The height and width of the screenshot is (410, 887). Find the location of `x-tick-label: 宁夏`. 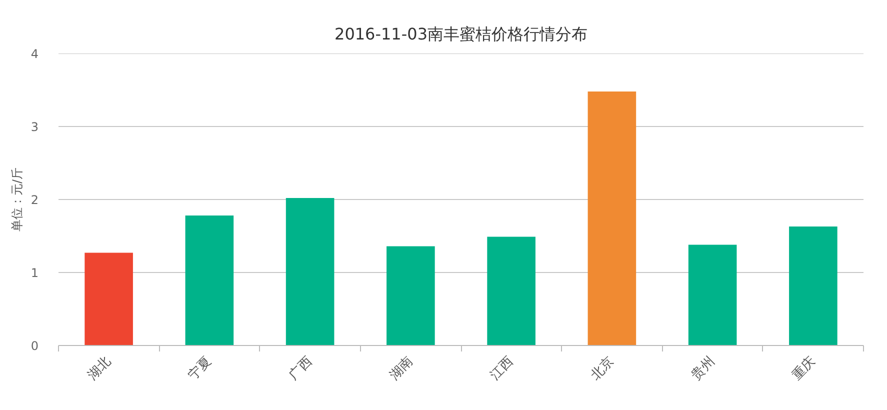

x-tick-label: 宁夏 is located at coordinates (200, 368).